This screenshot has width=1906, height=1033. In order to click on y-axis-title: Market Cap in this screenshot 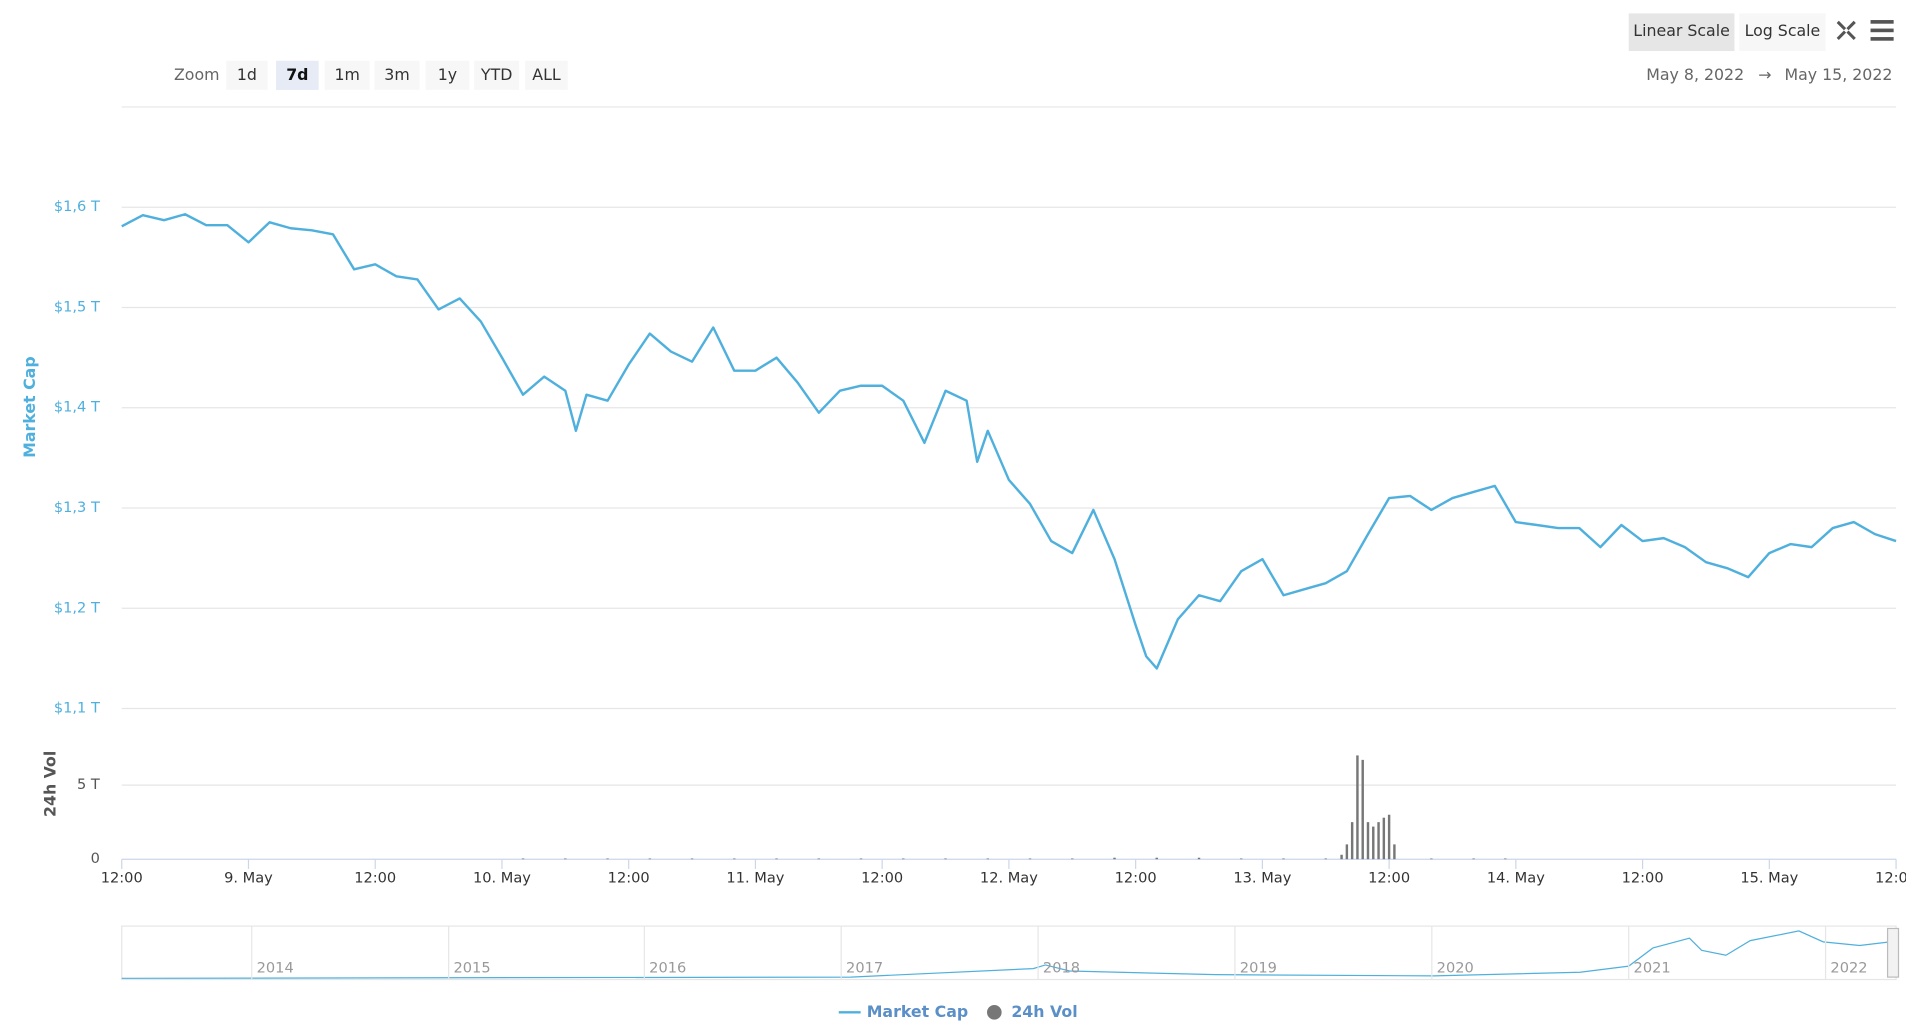, I will do `click(29, 406)`.